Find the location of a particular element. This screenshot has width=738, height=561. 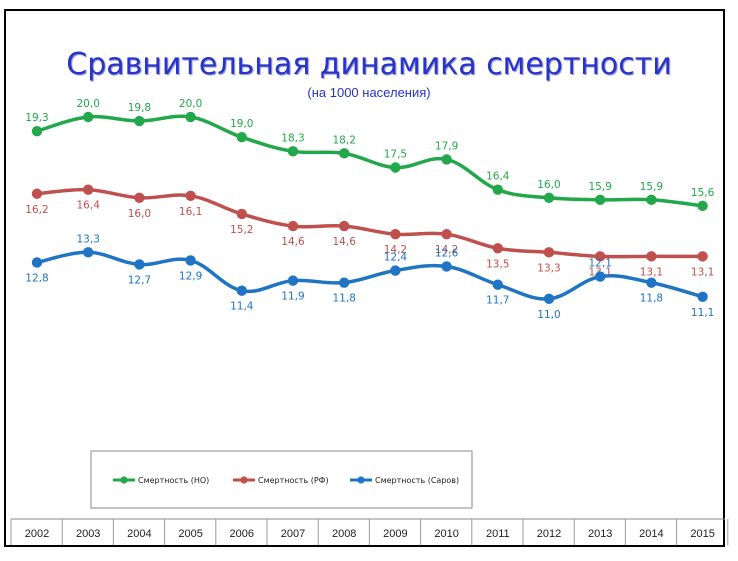

data-label: 12,7 is located at coordinates (139, 280).